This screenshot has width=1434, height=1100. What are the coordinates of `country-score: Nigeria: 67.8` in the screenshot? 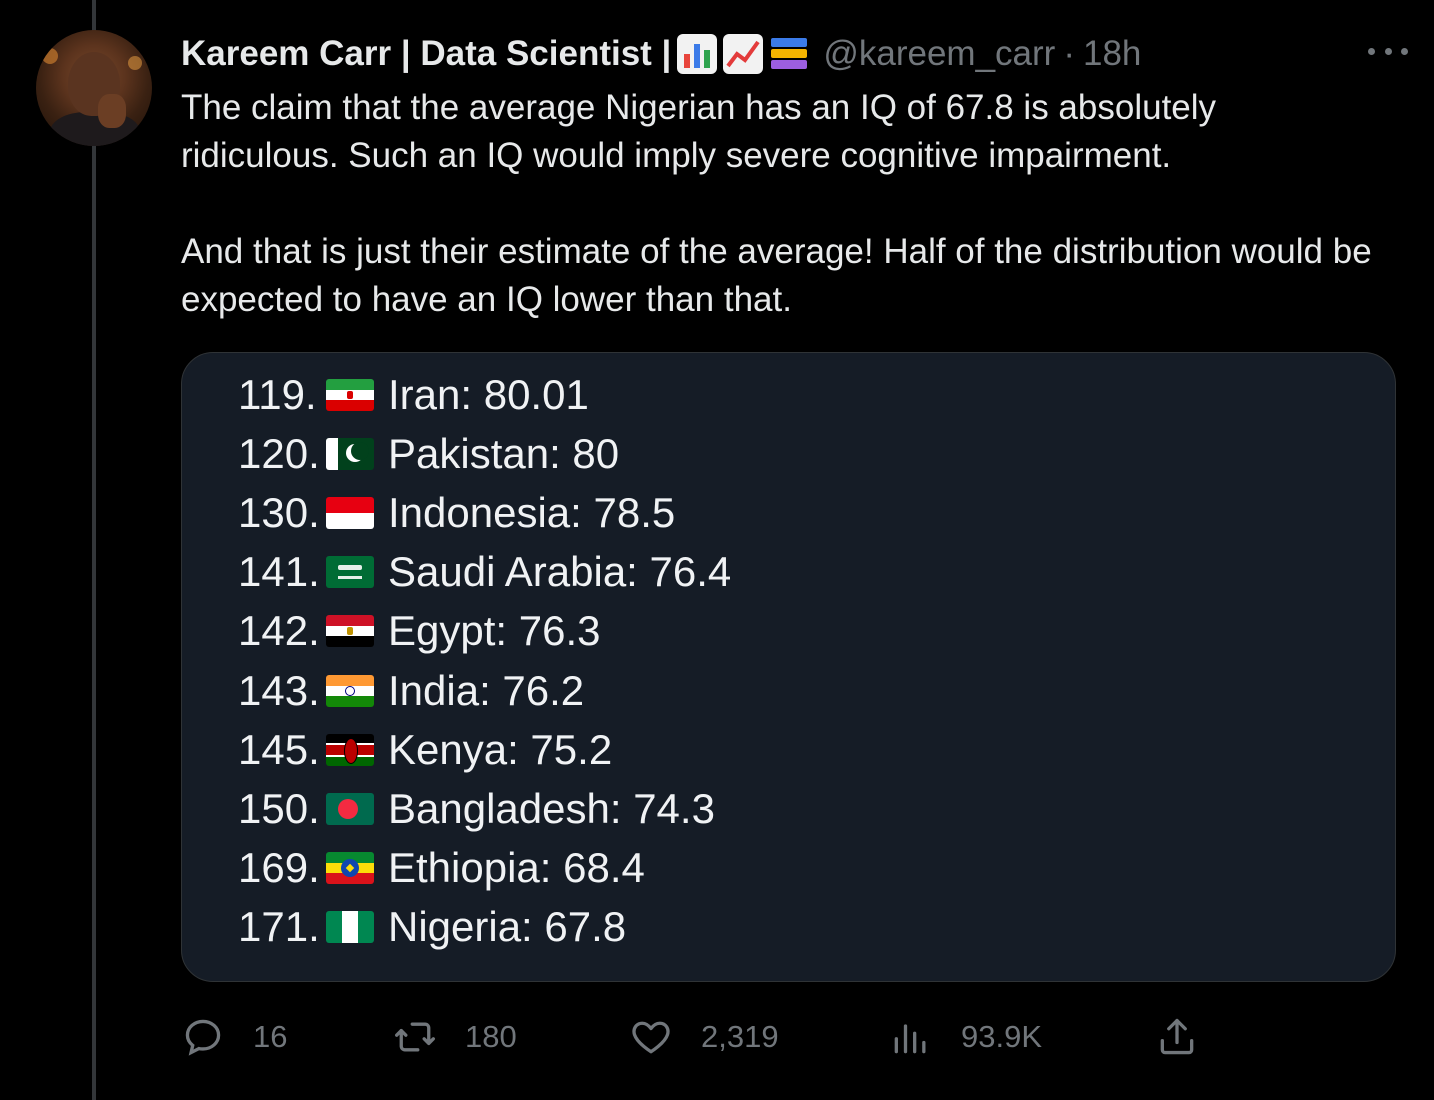 It's located at (507, 927).